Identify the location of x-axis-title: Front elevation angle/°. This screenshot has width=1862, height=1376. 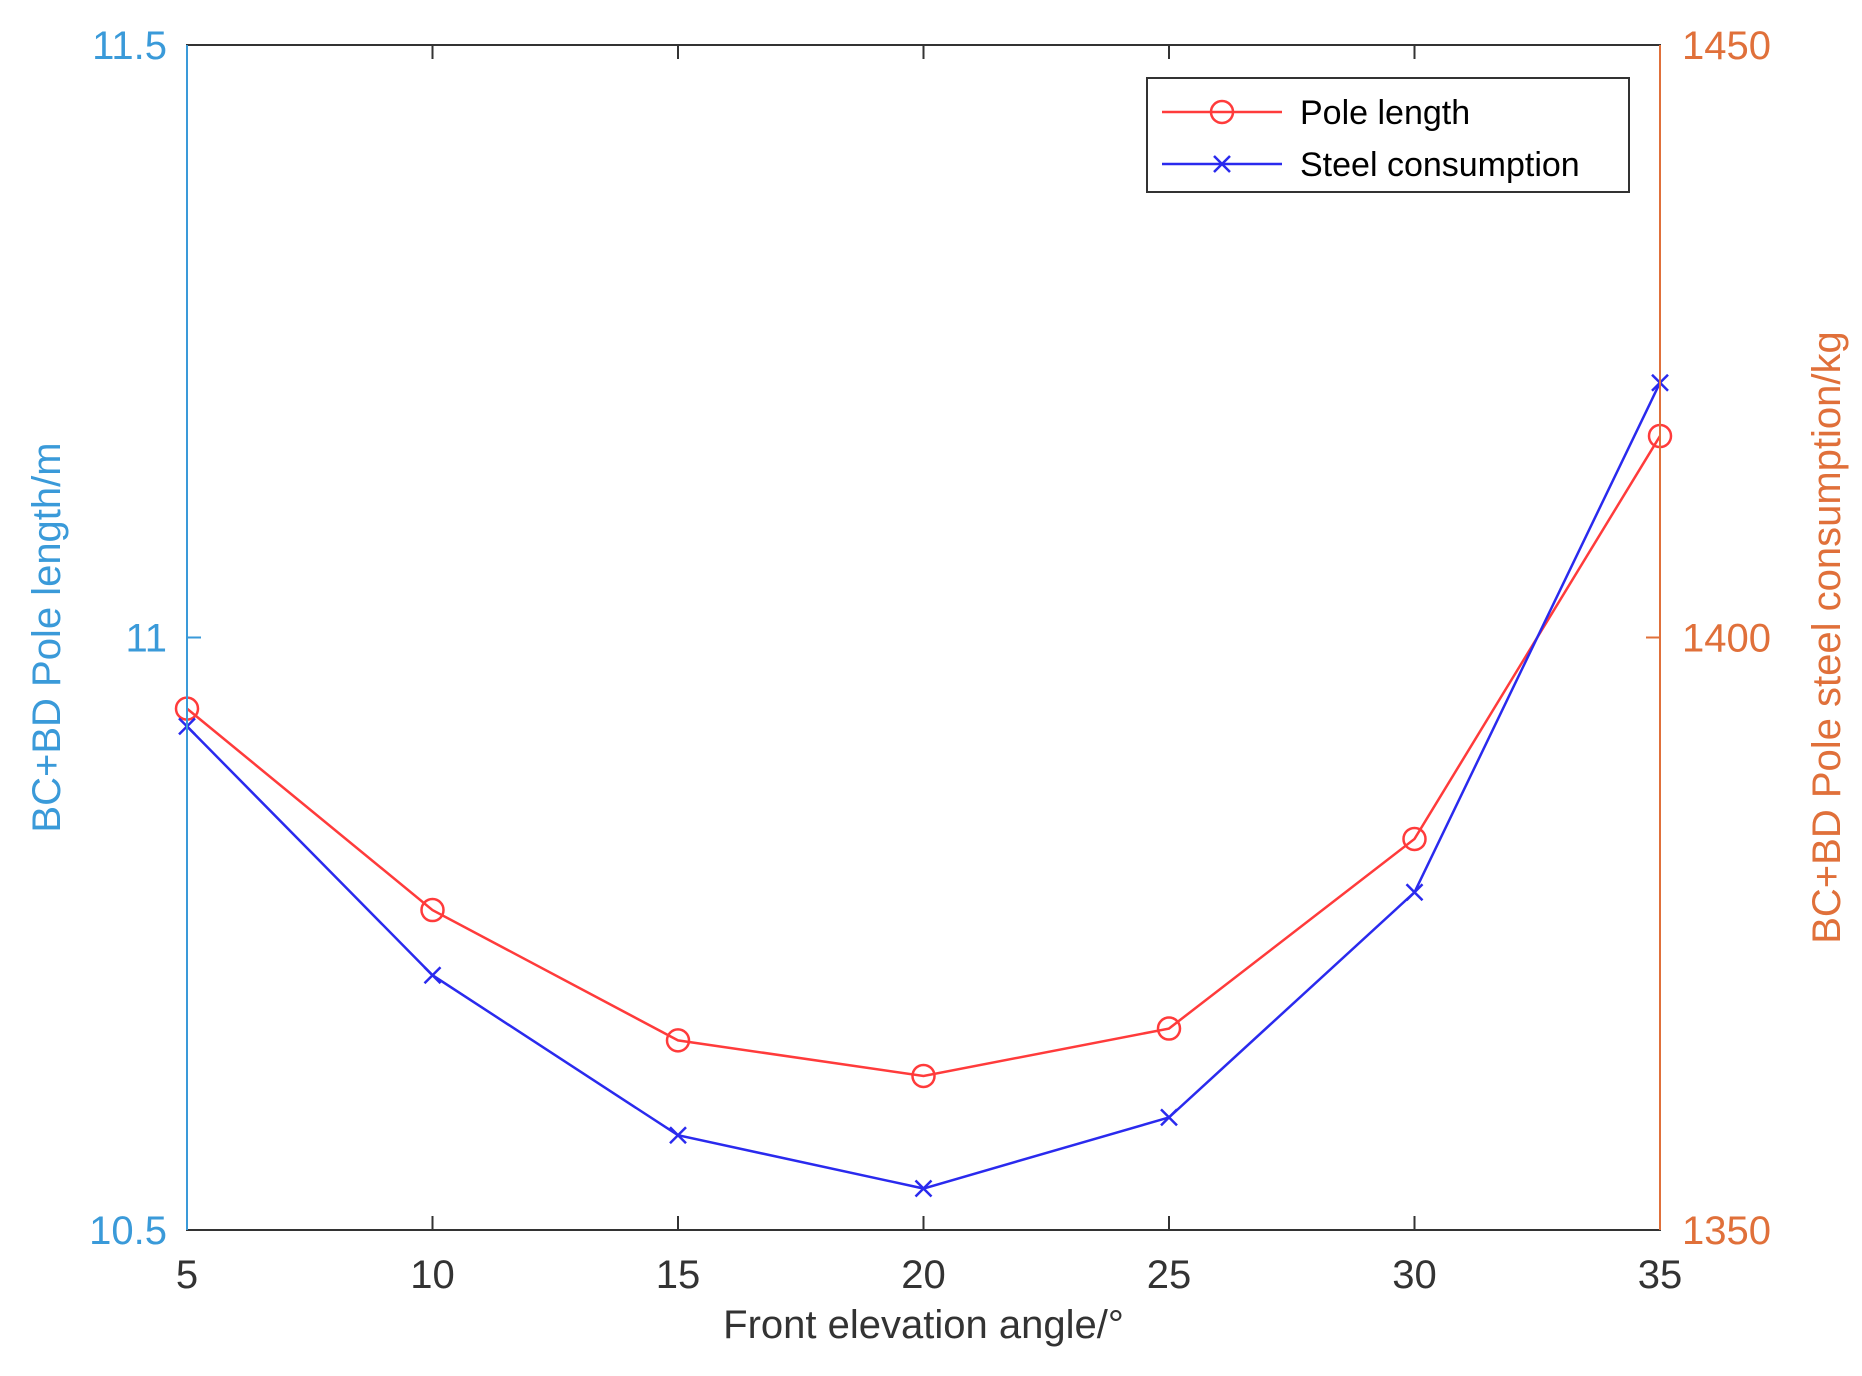
(923, 1325).